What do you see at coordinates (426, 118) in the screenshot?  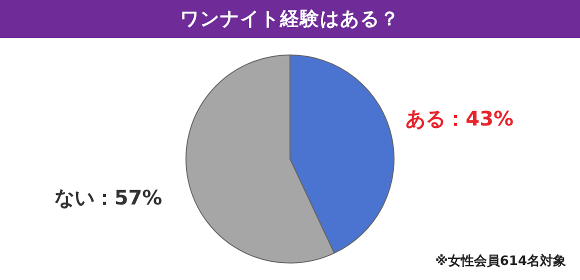 I see `slice-label: ある` at bounding box center [426, 118].